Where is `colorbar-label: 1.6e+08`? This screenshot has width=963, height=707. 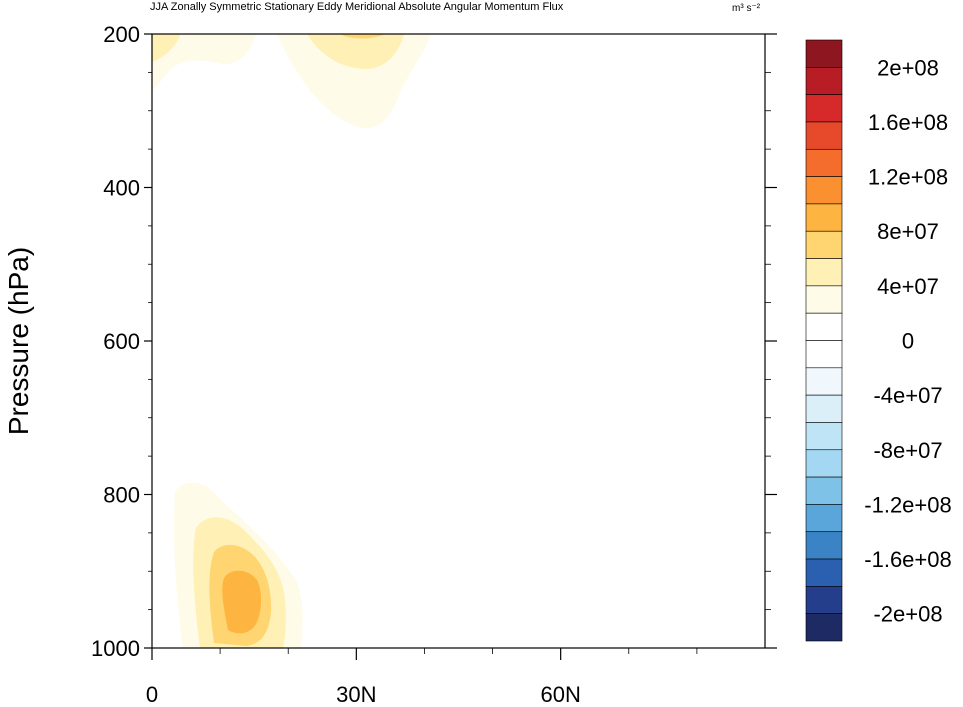
colorbar-label: 1.6e+08 is located at coordinates (908, 122).